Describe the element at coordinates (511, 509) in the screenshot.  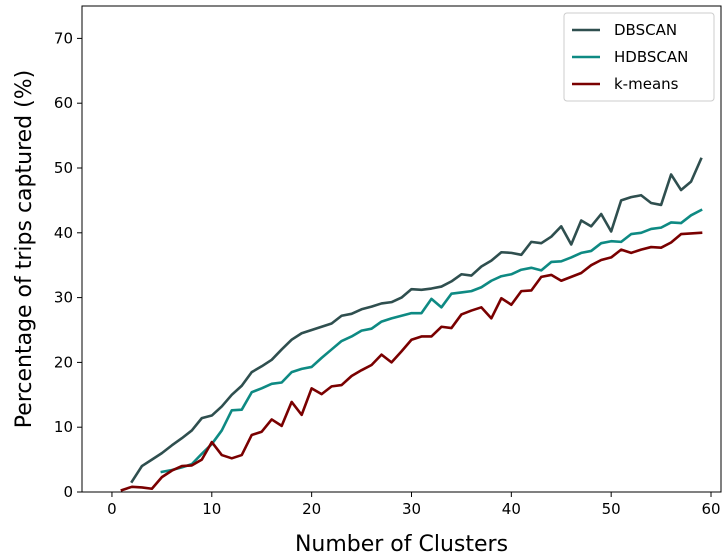
I see `x-tick-label: 40` at that location.